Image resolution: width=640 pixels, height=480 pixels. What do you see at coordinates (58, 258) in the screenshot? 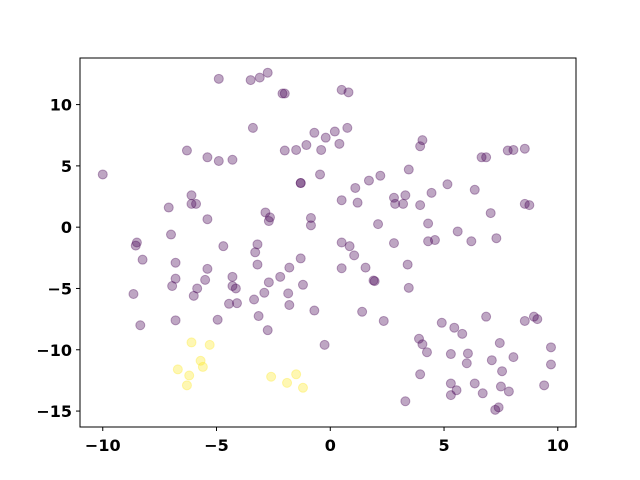
I see `y-axis: −15 −10 −5 0 5 10` at bounding box center [58, 258].